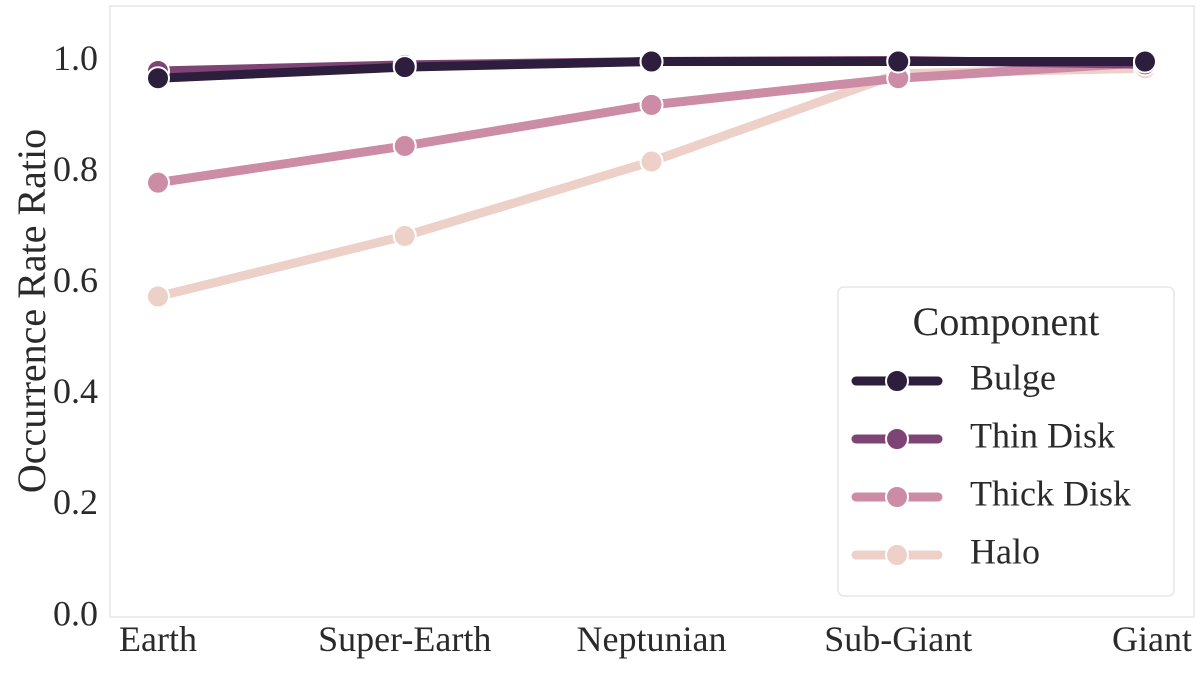 This screenshot has width=1200, height=673. What do you see at coordinates (75, 58) in the screenshot?
I see `y-tick-label: 1.0` at bounding box center [75, 58].